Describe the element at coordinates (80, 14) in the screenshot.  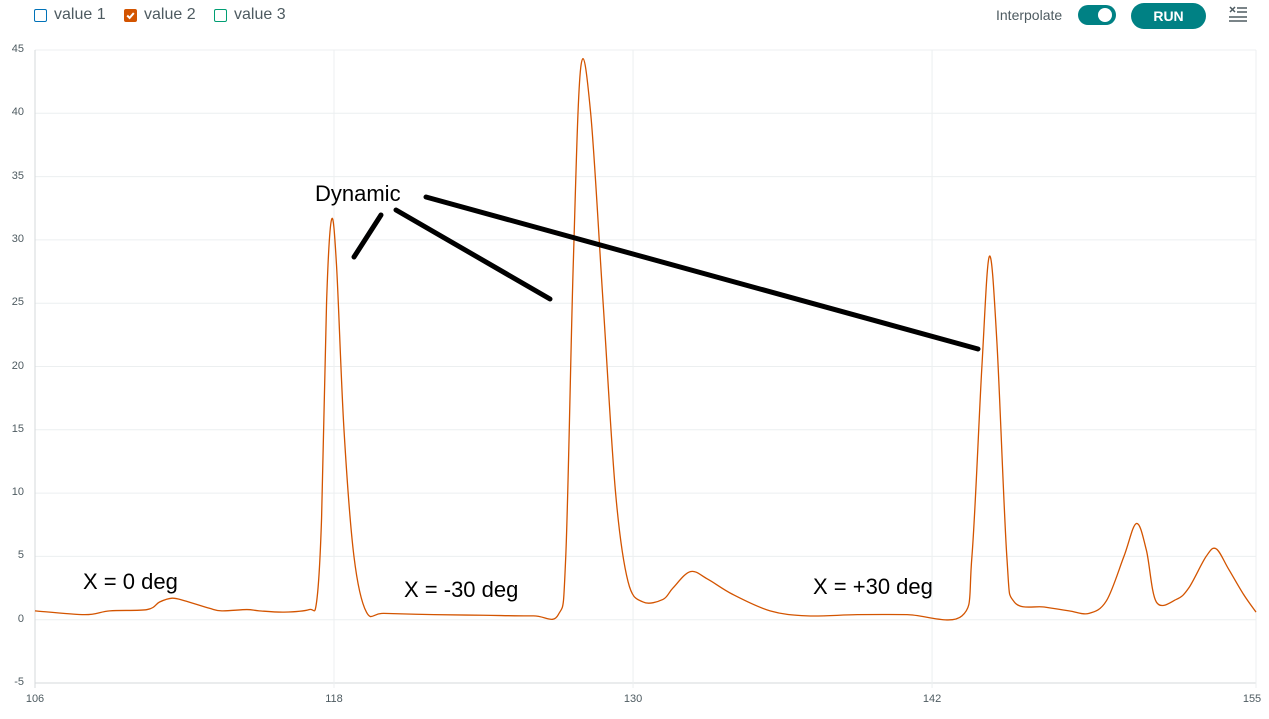
I see `legend-label: value 1` at that location.